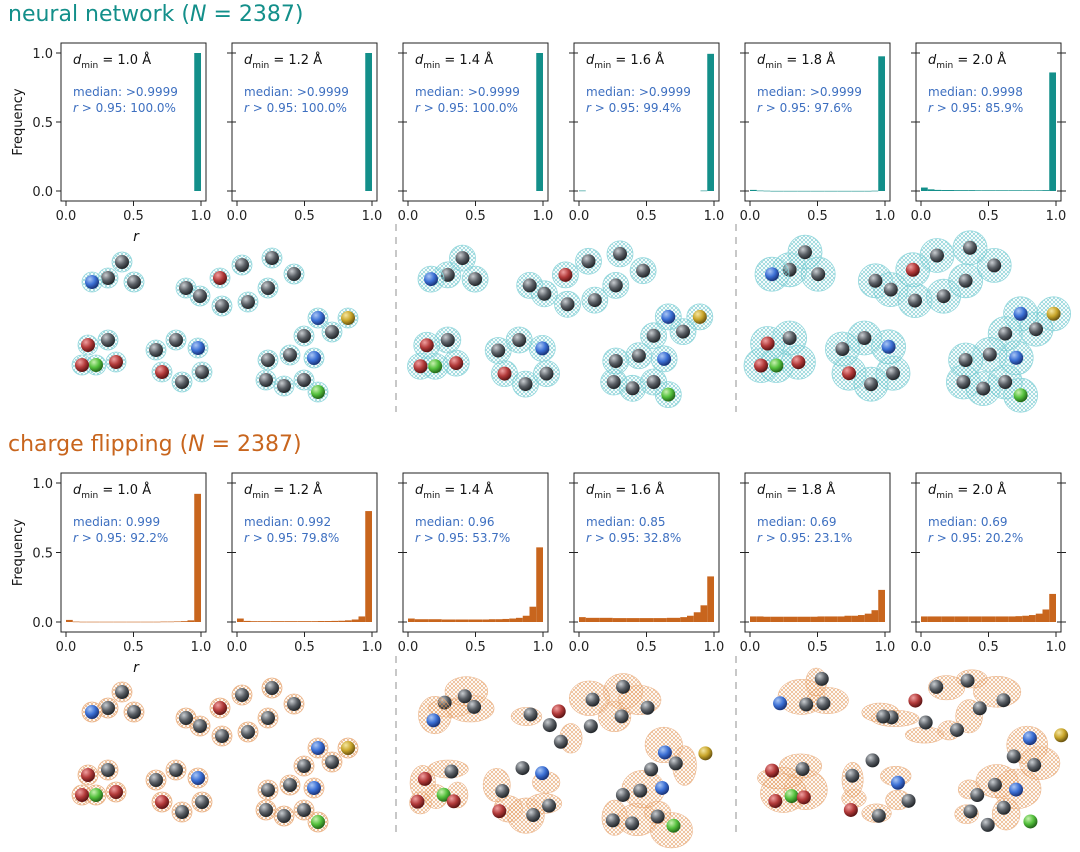 Image resolution: width=1080 pixels, height=852 pixels. I want to click on fraction-rest: > 0.95: 92.2%, so click(123, 538).